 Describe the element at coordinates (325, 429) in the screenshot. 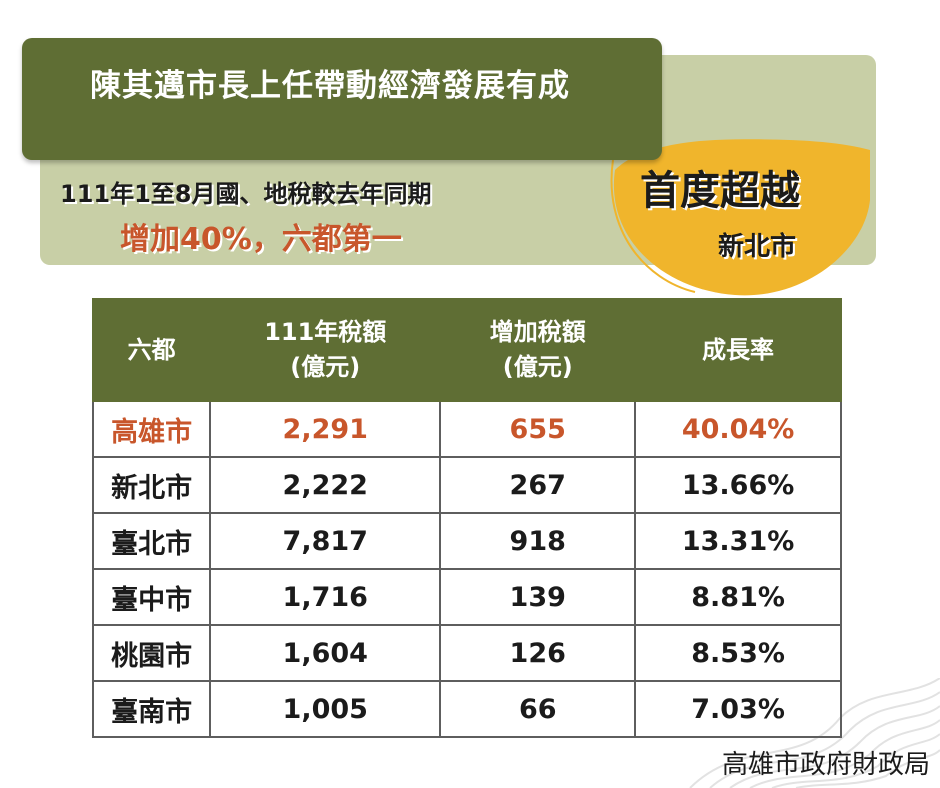

I see `cell-tax: 2,291` at that location.